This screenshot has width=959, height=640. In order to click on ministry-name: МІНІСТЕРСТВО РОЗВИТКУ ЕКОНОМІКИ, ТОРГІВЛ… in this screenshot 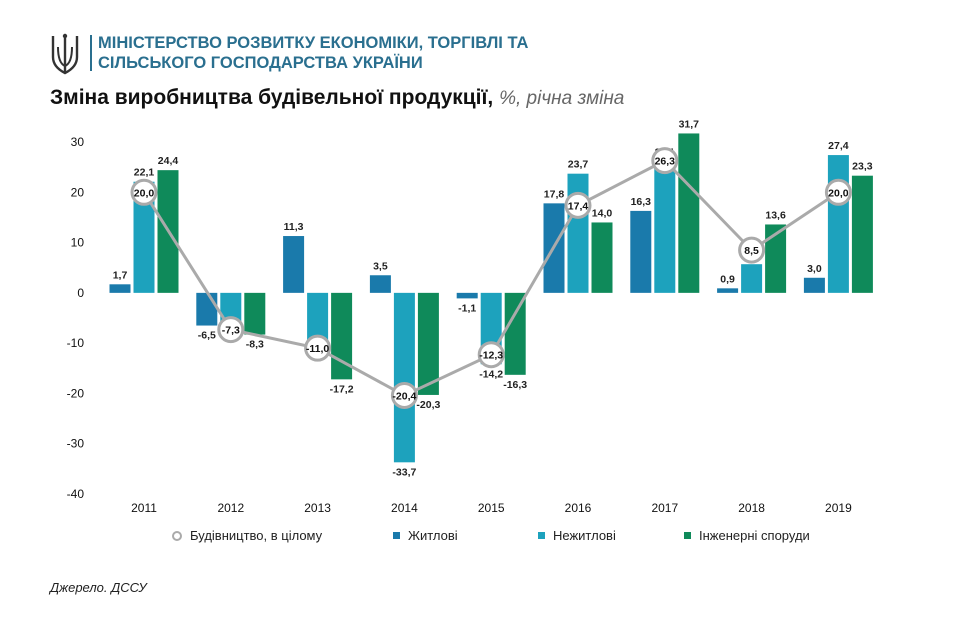, I will do `click(378, 53)`.